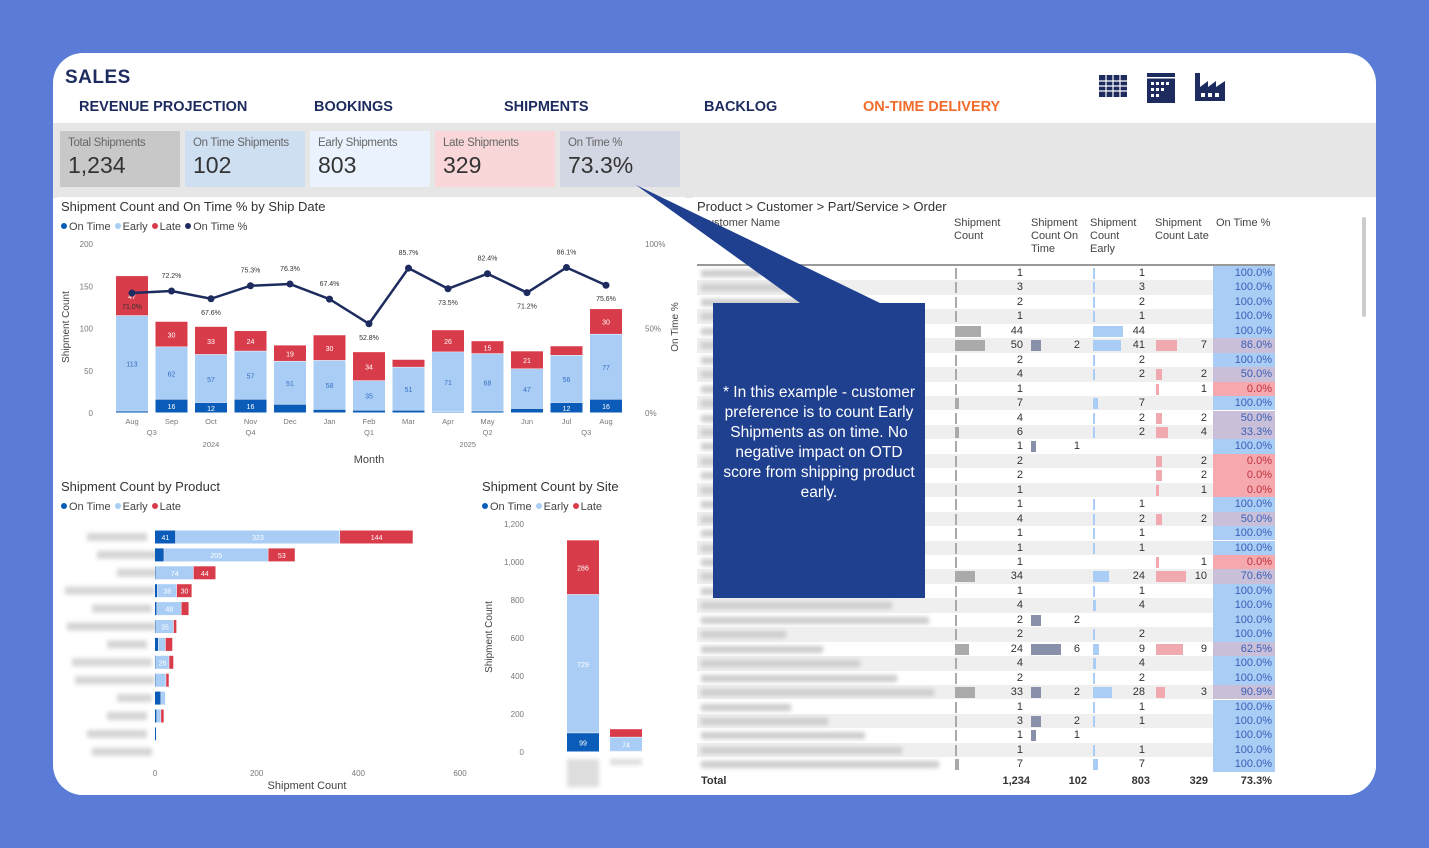 The width and height of the screenshot is (1429, 848). Describe the element at coordinates (1161, 88) in the screenshot. I see `calendar-icon` at that location.